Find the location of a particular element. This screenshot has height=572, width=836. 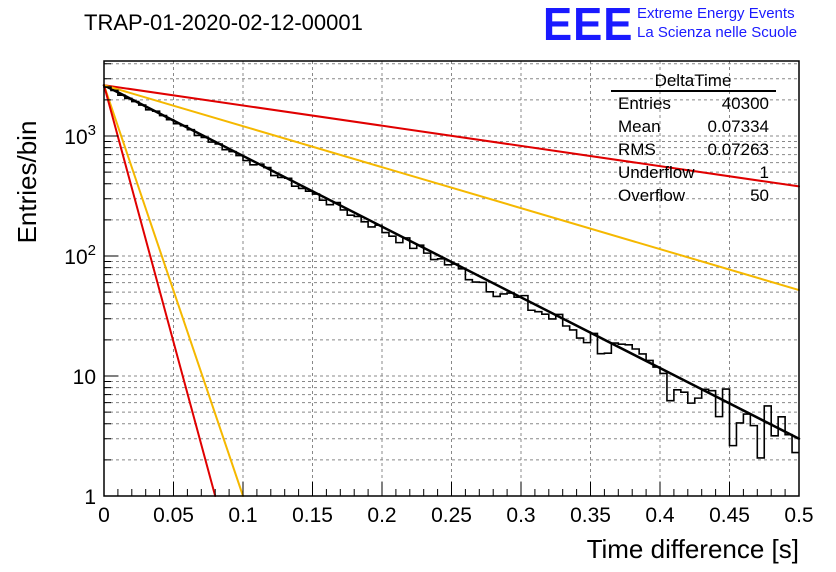

x-tick-labels: 0 0.05 0.1 0.15 0.2 0.25 0.3 0.35 0.4 0.45 0.5 is located at coordinates (455, 515).